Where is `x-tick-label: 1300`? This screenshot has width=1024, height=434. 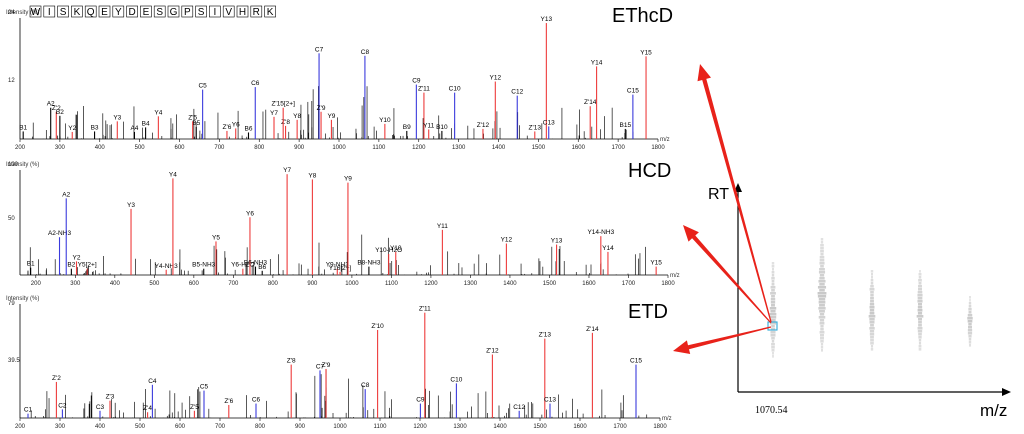 x-tick-label: 1300 is located at coordinates (459, 148).